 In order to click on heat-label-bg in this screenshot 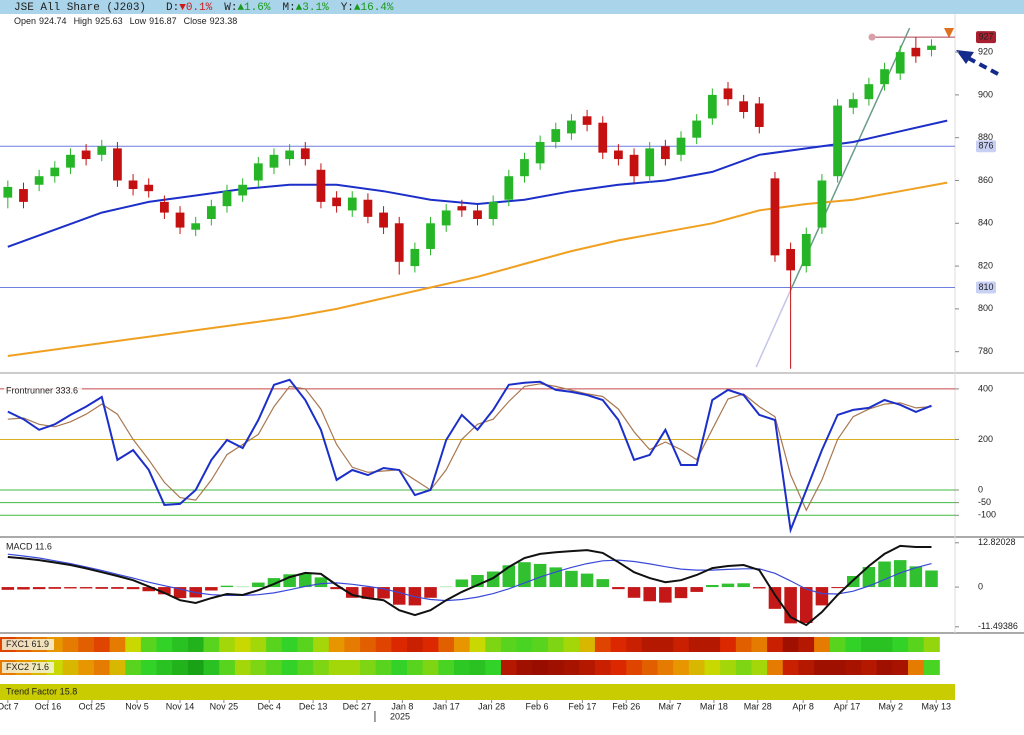, I will do `click(28, 644)`.